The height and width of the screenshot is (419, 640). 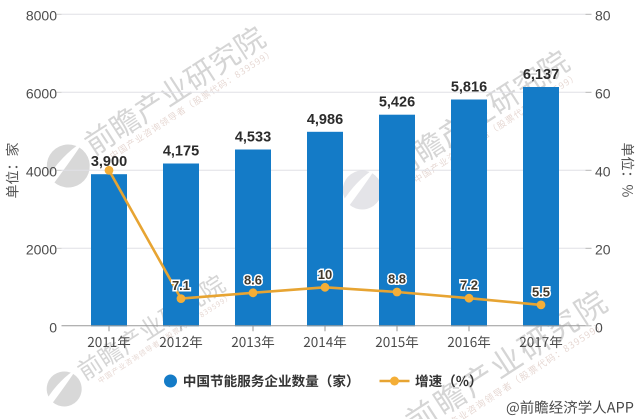 I want to click on svg-text: 40, so click(x=603, y=171).